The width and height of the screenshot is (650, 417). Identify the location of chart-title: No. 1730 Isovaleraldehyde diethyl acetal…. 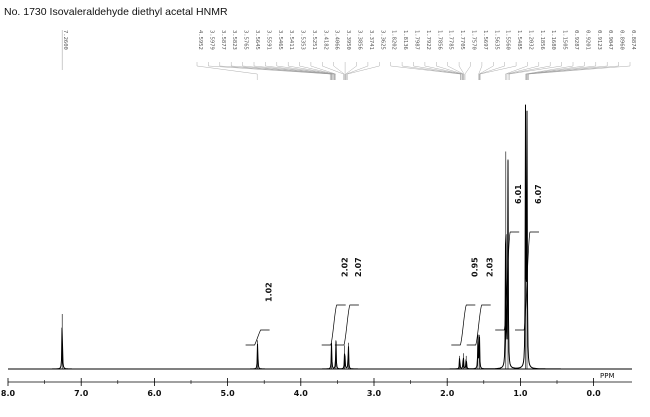
(116, 12).